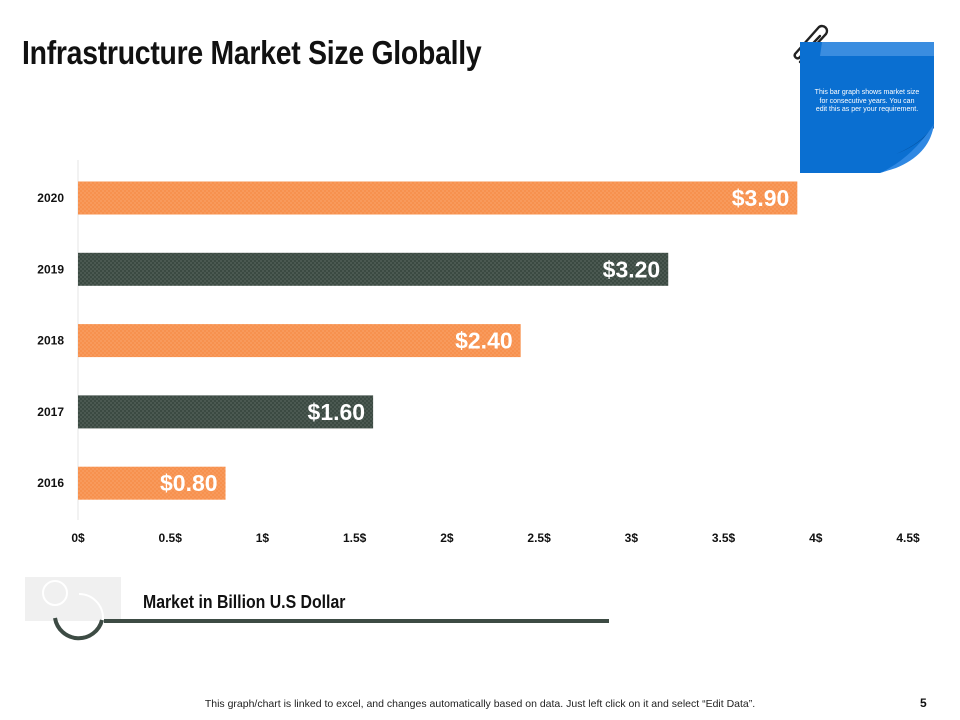 This screenshot has width=960, height=720. I want to click on paperclip-icon, so click(811, 44).